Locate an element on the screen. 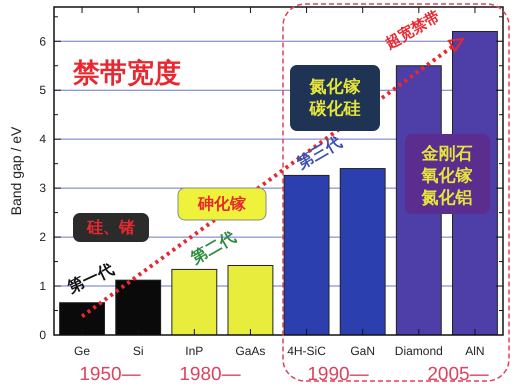 The height and width of the screenshot is (388, 530). text: 1990— is located at coordinates (338, 374).